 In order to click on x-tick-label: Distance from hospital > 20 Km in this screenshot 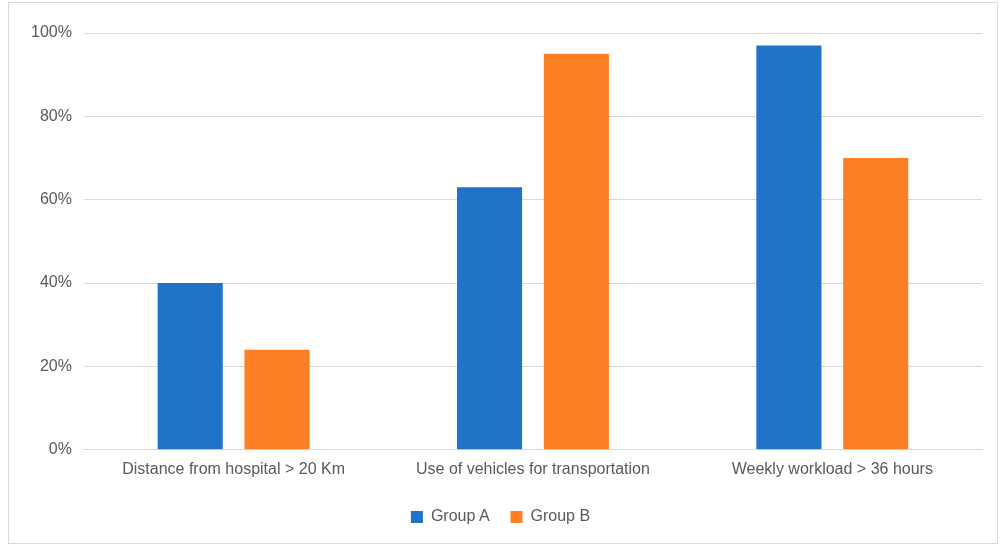, I will do `click(233, 468)`.